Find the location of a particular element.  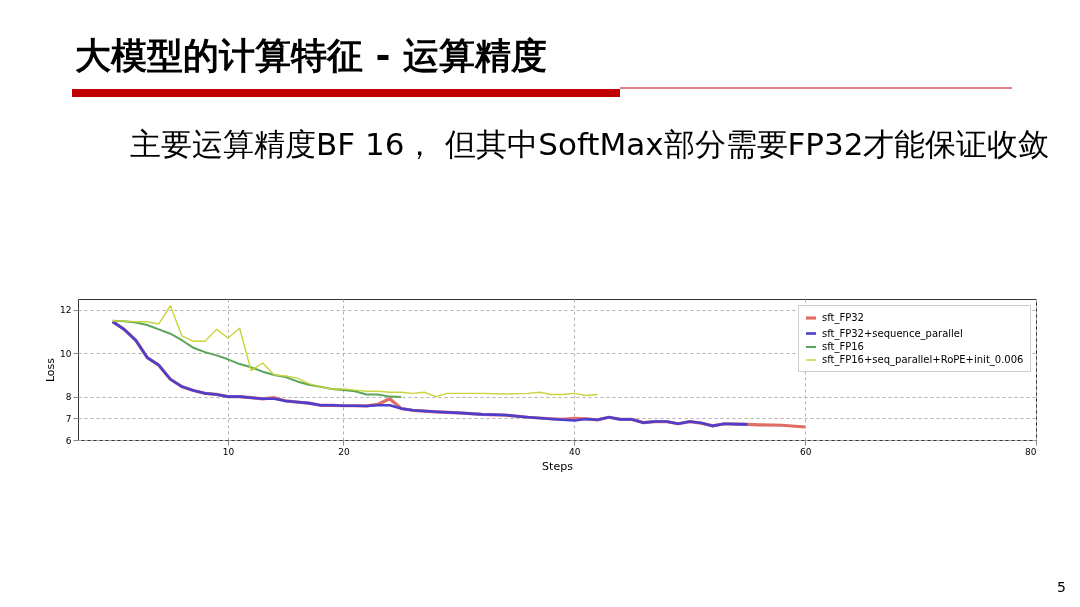

x-tick-label: 40 is located at coordinates (575, 451).